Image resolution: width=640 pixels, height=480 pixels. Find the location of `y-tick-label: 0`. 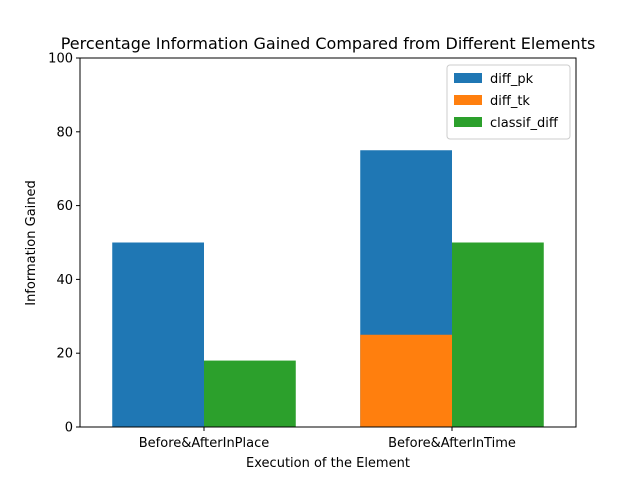

y-tick-label: 0 is located at coordinates (69, 428).